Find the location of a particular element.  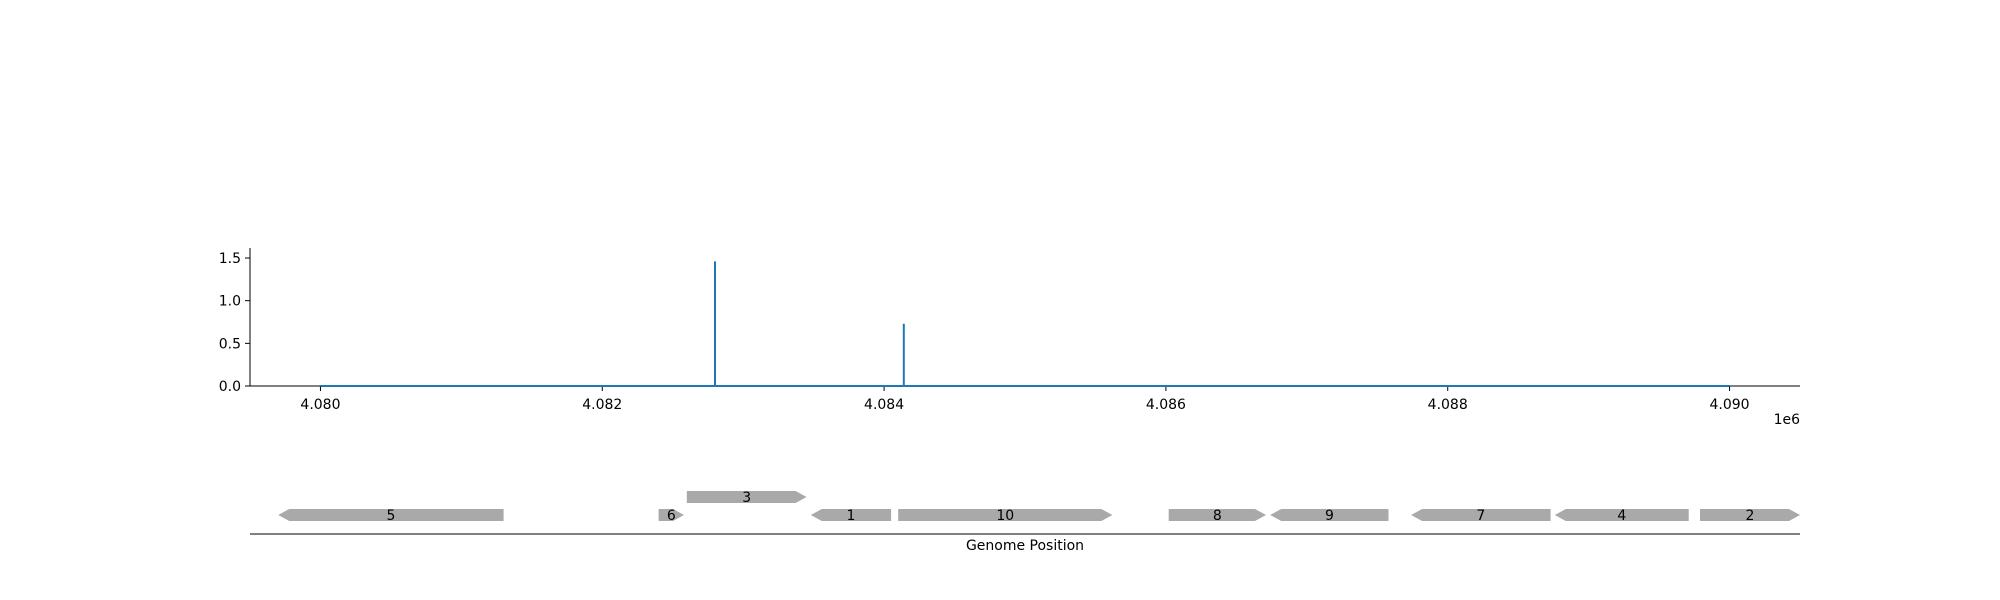

gene-2: 2 is located at coordinates (1750, 516).